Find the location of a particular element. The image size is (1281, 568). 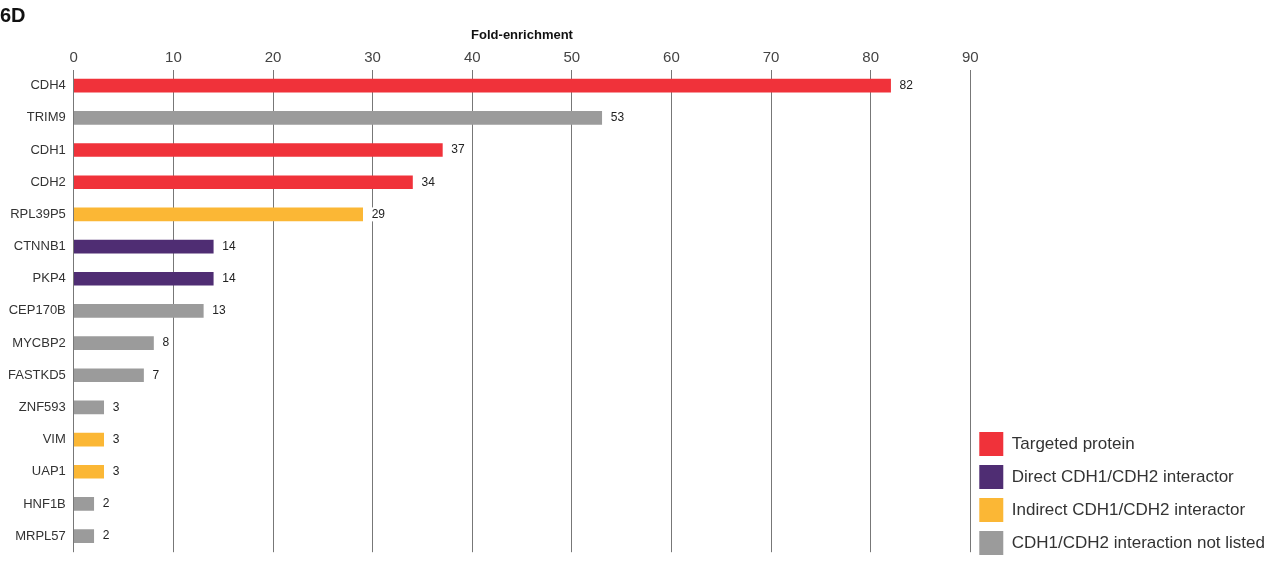

y-tick-label: MYCBP2 is located at coordinates (39, 342).